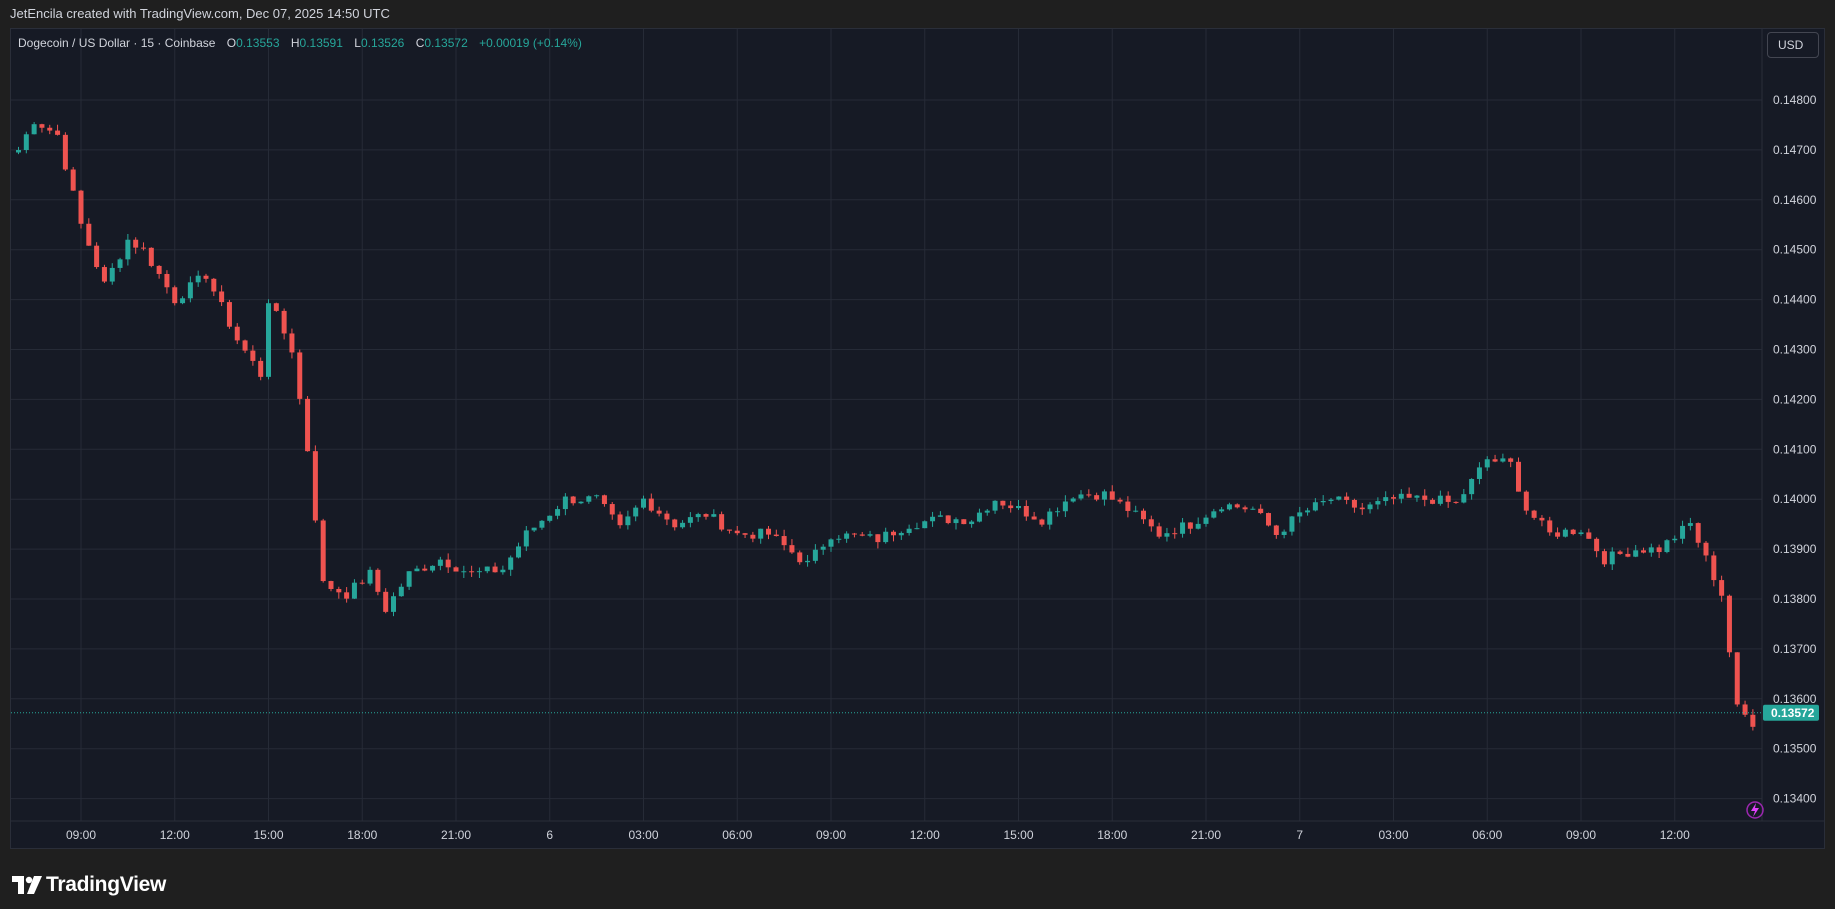 The height and width of the screenshot is (909, 1835). What do you see at coordinates (1795, 350) in the screenshot?
I see `y-tick-label: 0.14300` at bounding box center [1795, 350].